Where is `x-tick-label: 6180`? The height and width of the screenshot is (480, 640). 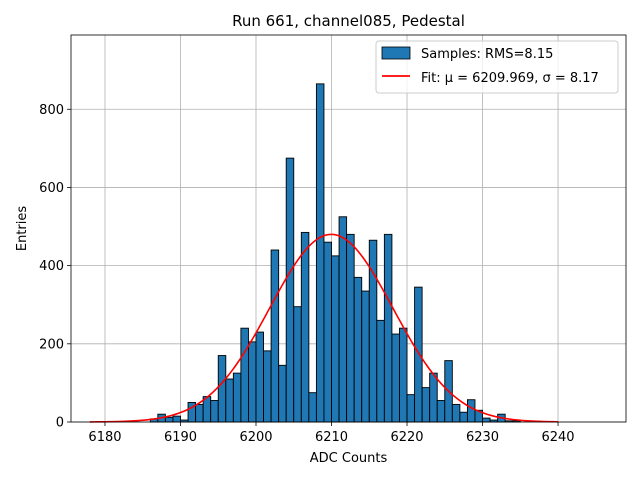
x-tick-label: 6180 is located at coordinates (104, 437).